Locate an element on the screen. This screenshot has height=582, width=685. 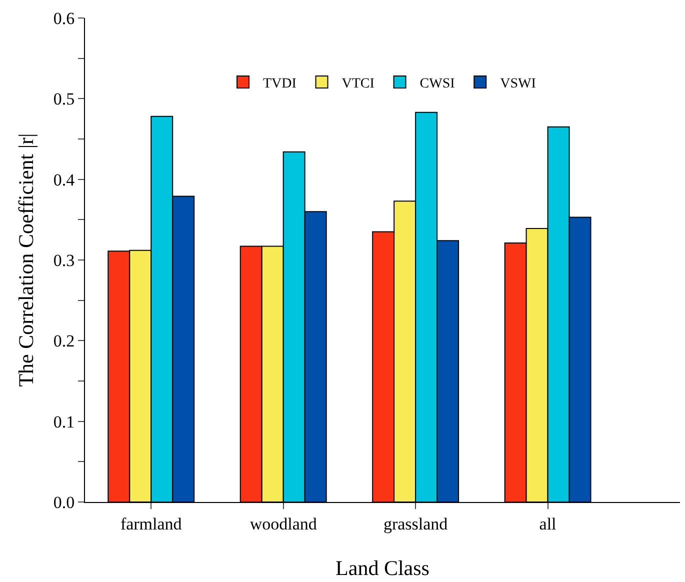
y-tick-label: 0.3 is located at coordinates (64, 260).